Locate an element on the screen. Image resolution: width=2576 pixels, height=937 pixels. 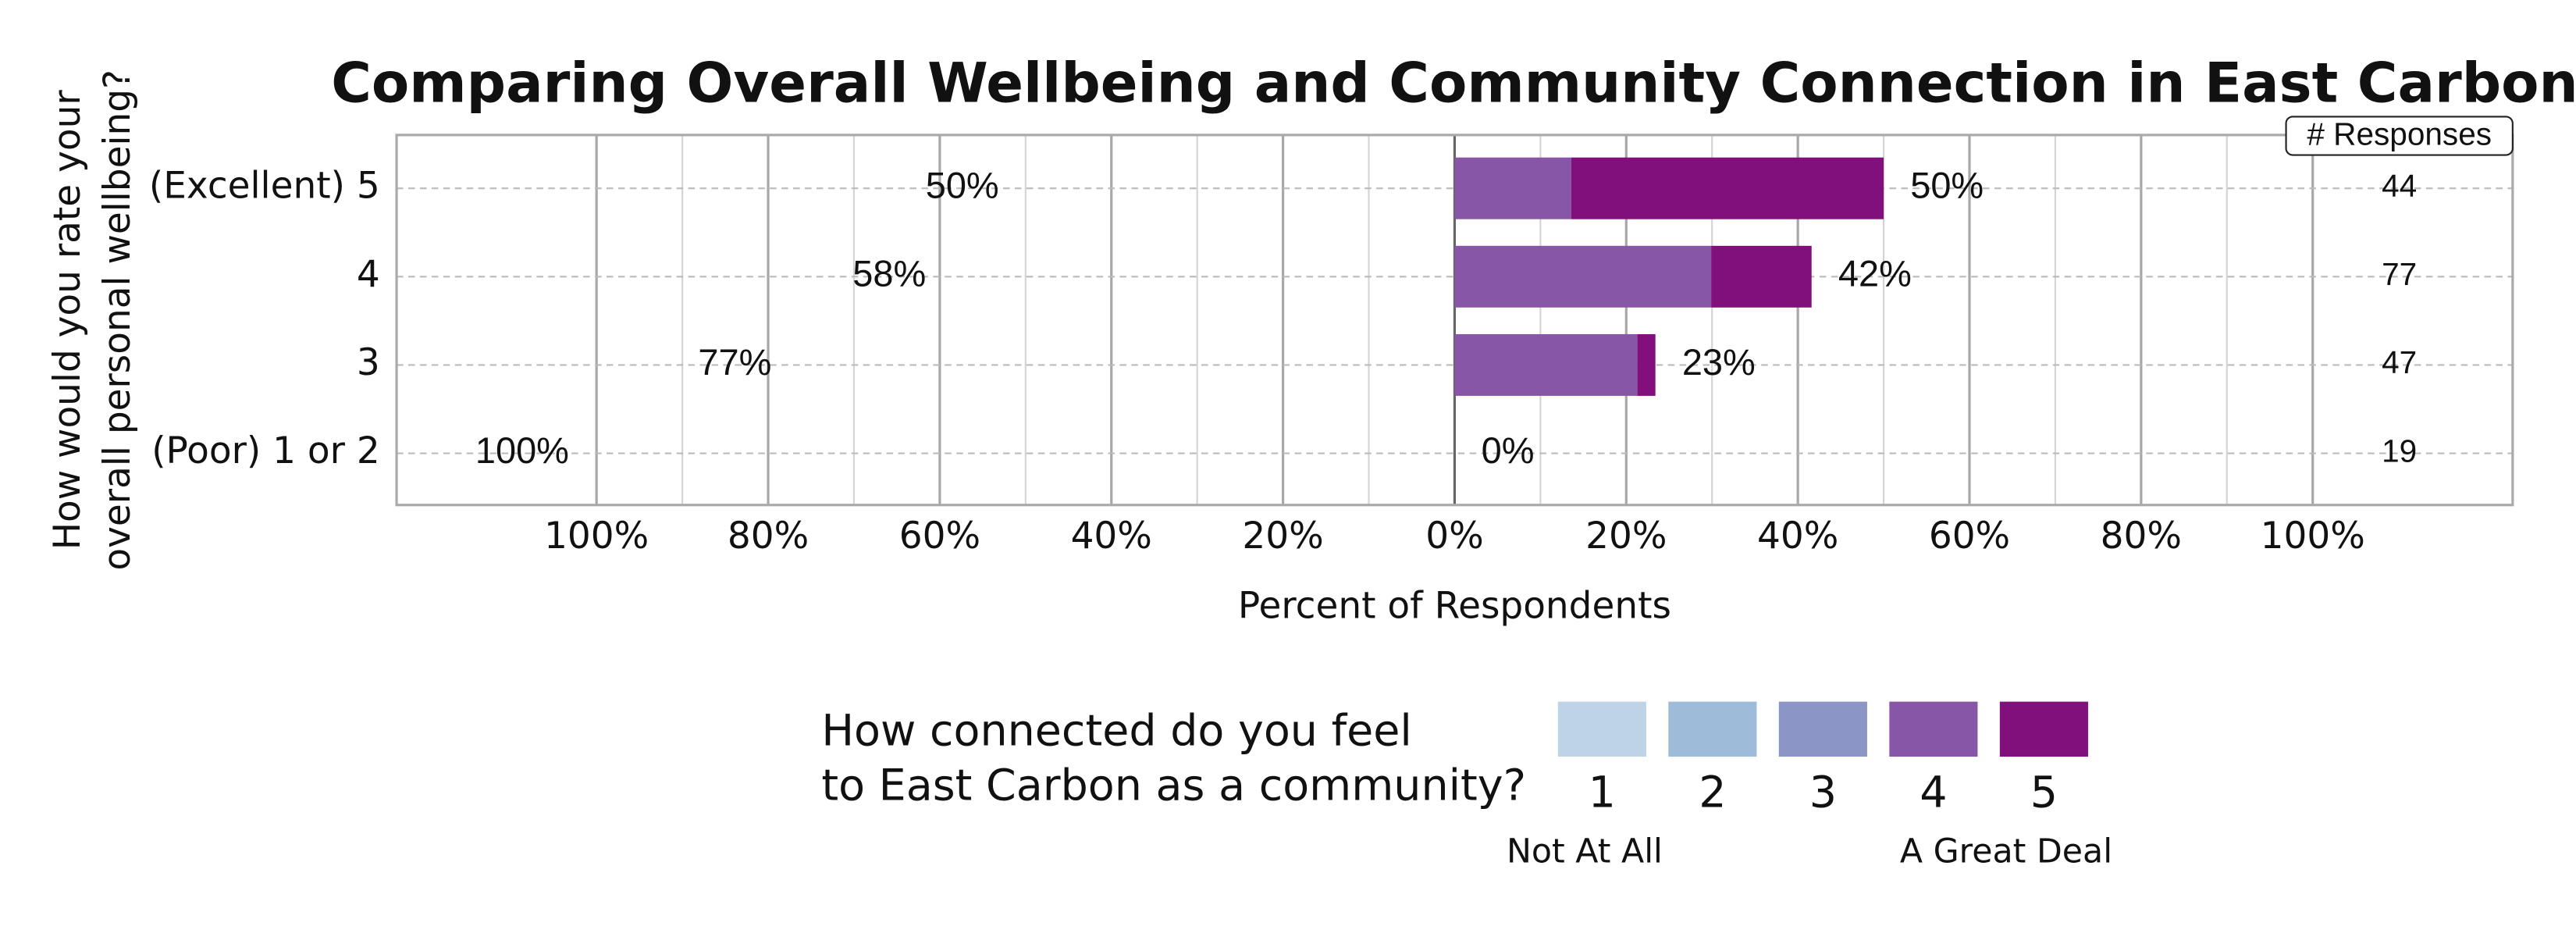
right-total-label: 23% is located at coordinates (1719, 362).